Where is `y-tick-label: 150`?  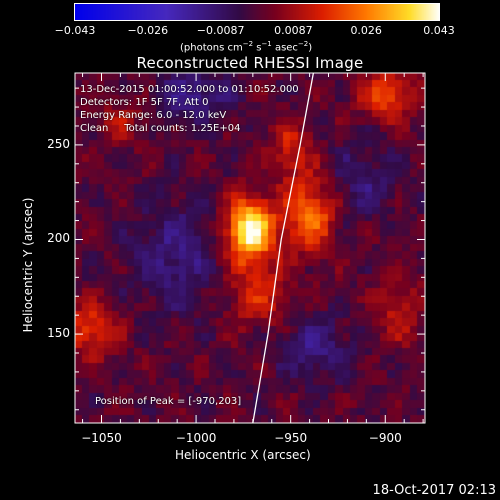
y-tick-label: 150 is located at coordinates (58, 333).